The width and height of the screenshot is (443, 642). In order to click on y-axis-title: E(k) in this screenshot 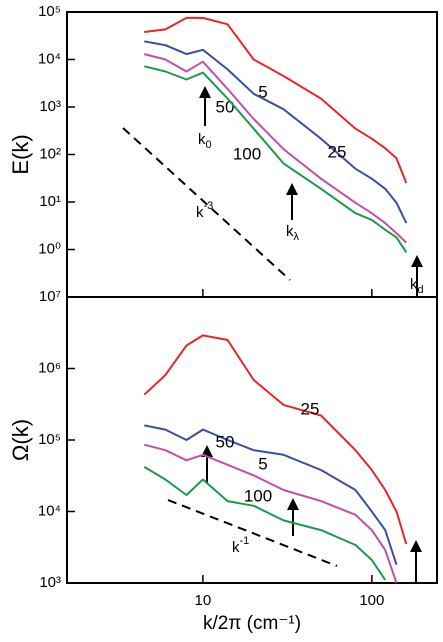, I will do `click(20, 154)`.